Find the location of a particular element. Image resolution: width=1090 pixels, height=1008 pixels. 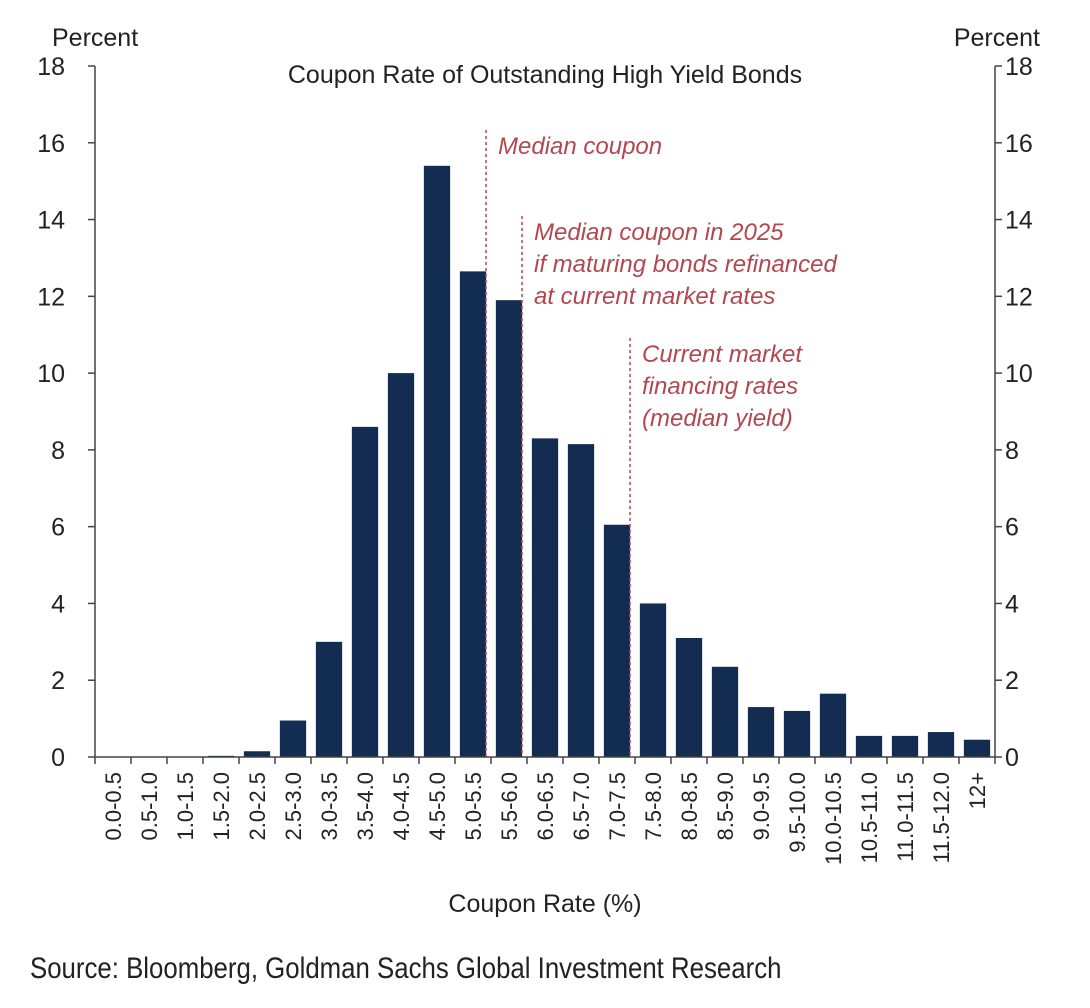

bar-10.5-11.0 is located at coordinates (869, 746).